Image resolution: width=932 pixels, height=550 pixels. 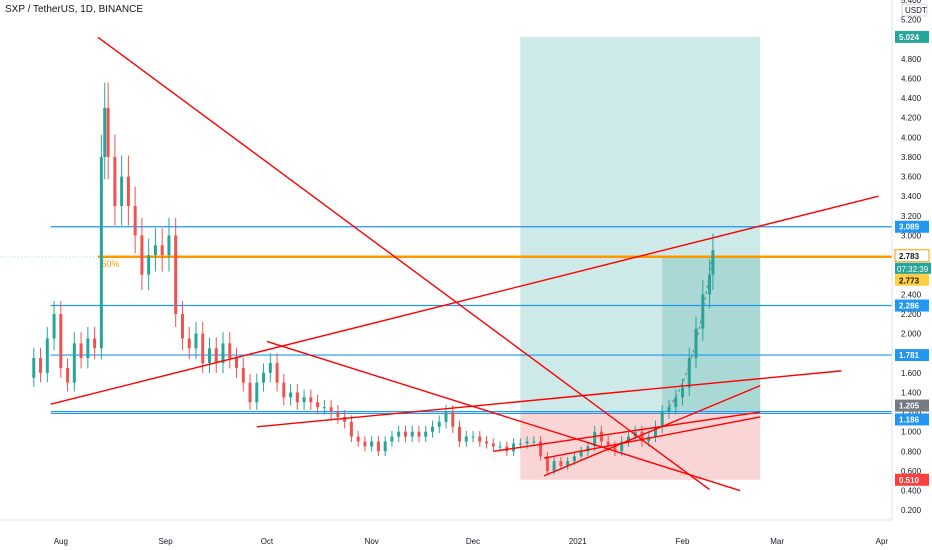 I want to click on countdown-box, so click(x=913, y=268).